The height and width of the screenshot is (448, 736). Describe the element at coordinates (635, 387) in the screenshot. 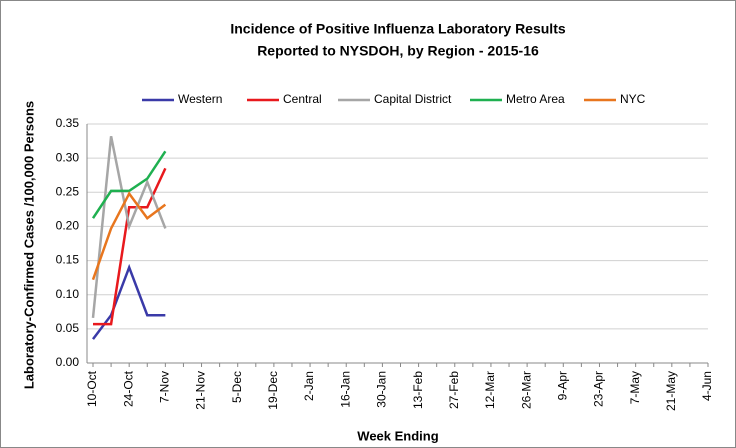

I see `x-tick-label: 7-May` at that location.